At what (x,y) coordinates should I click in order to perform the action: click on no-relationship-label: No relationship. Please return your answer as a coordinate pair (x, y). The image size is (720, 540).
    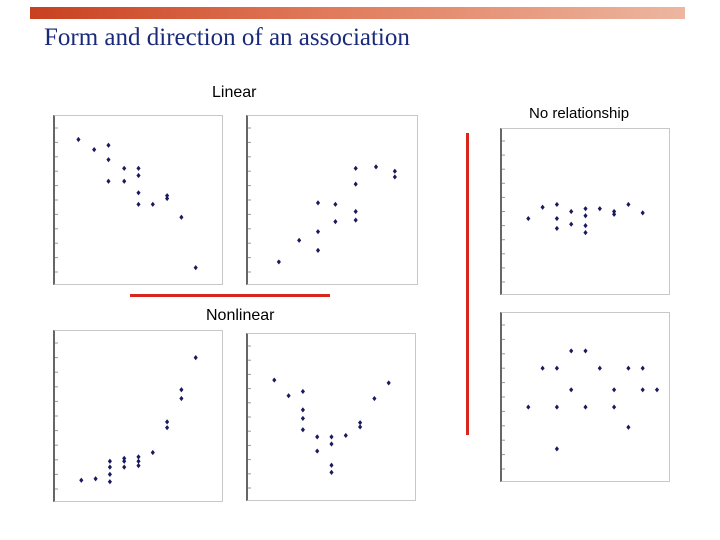
    Looking at the image, I should click on (579, 113).